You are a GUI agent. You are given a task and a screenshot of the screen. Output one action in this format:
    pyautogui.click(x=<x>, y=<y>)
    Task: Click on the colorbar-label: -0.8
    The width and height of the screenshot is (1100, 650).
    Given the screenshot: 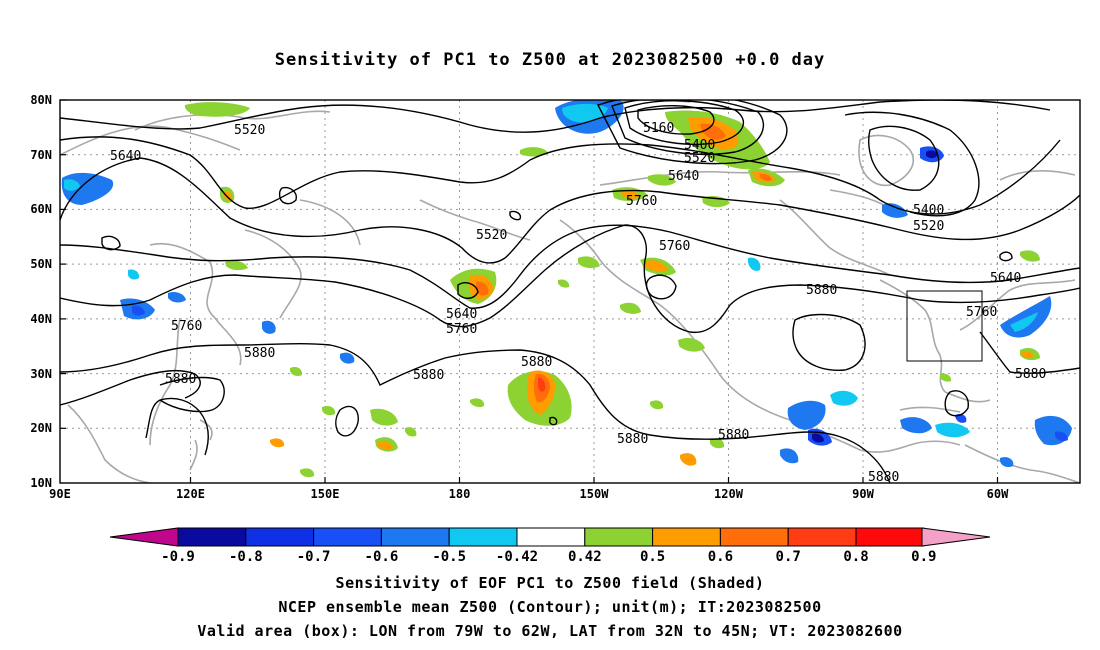 What is the action you would take?
    pyautogui.click(x=246, y=557)
    